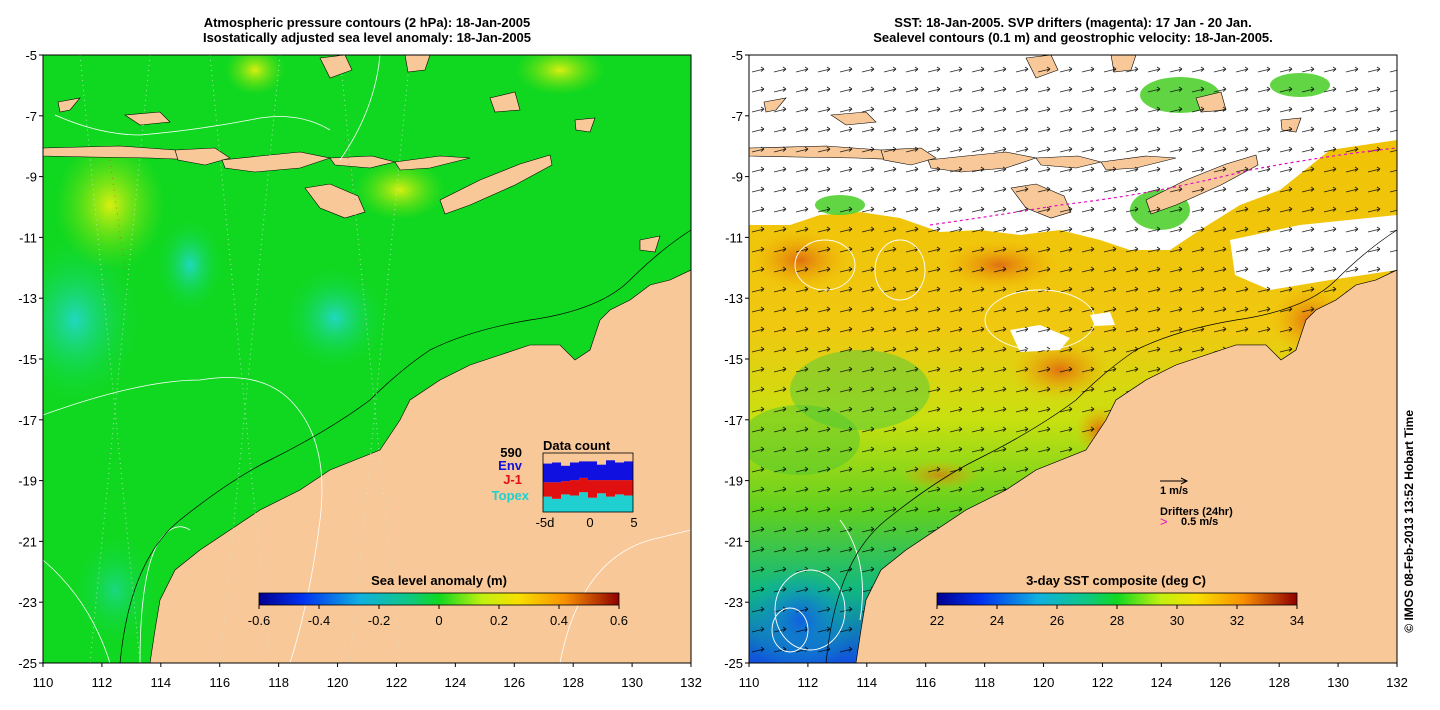 The width and height of the screenshot is (1440, 710). What do you see at coordinates (27, 420) in the screenshot?
I see `lat-tick-label: -17` at bounding box center [27, 420].